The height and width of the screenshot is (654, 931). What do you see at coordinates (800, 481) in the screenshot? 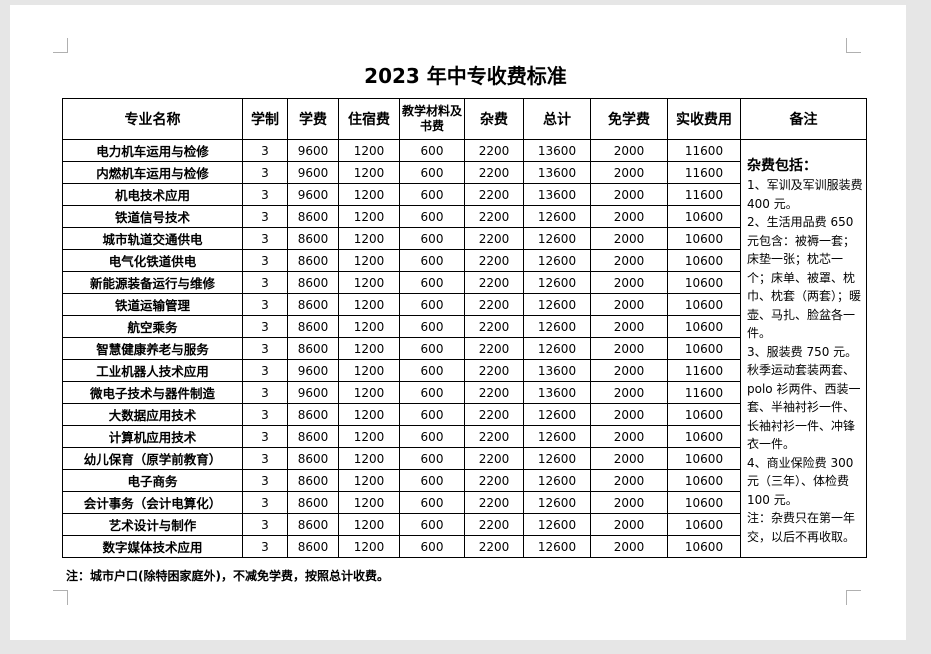
I see `remarks-item: 4、商业保险费 300 元（三年）、体检费 100 元。` at bounding box center [800, 481].